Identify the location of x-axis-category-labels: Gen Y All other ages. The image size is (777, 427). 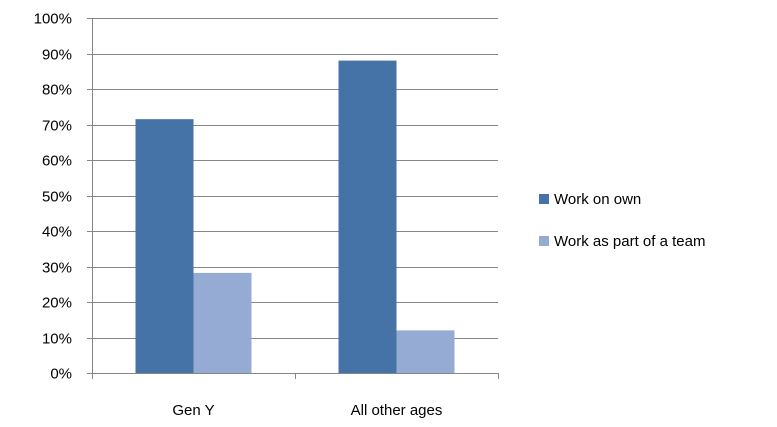
(307, 410).